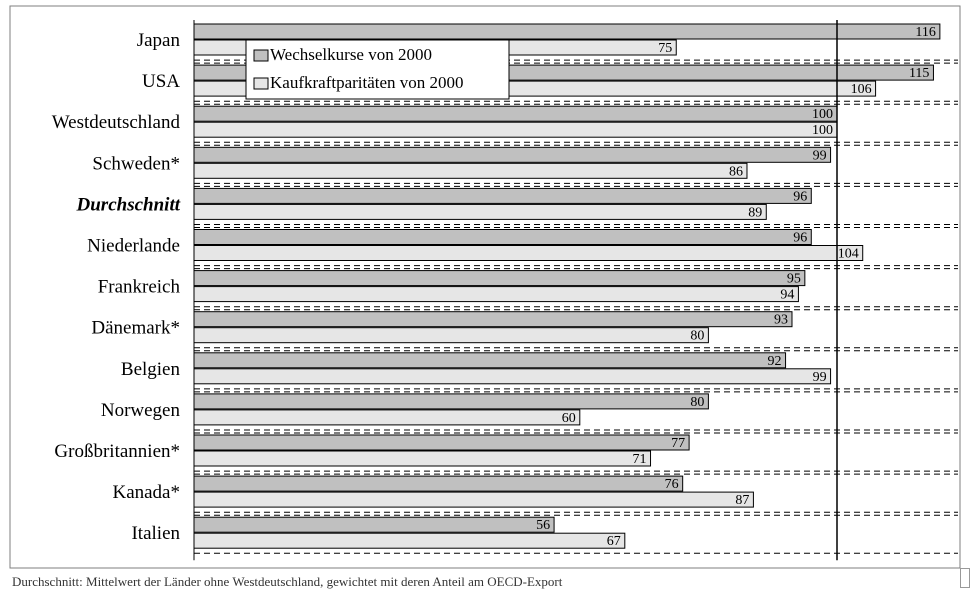 The height and width of the screenshot is (590, 972). I want to click on data-label: 86, so click(736, 171).